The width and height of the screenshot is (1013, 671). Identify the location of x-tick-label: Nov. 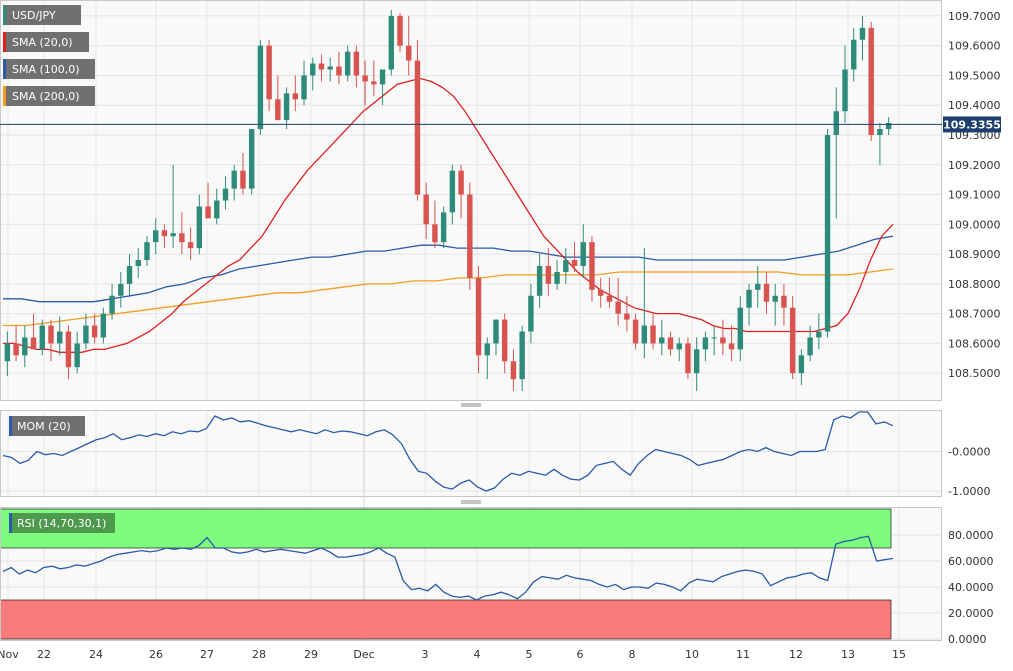
(9, 654).